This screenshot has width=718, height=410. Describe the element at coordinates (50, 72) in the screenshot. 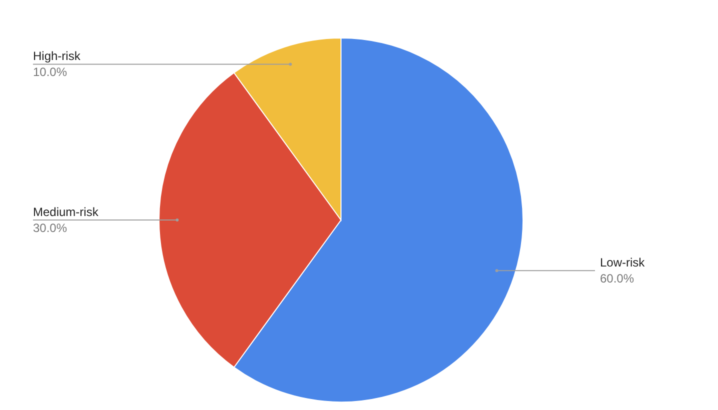

I see `data-label: 10.0%` at that location.